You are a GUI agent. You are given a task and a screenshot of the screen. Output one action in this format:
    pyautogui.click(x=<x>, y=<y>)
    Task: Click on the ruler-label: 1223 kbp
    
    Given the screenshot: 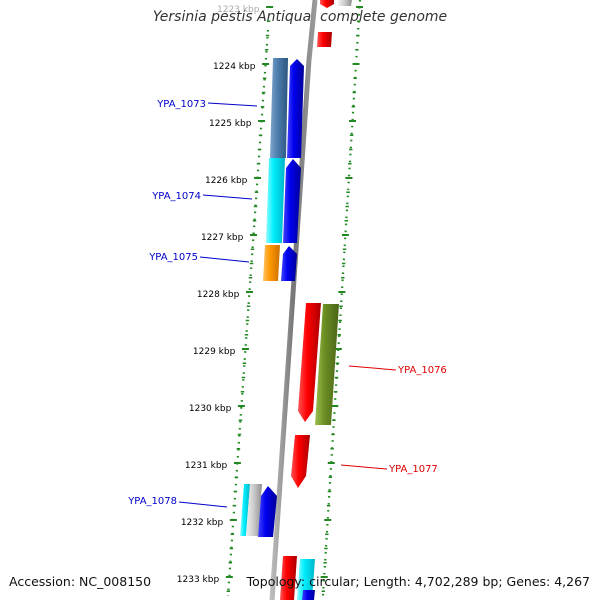 What is the action you would take?
    pyautogui.click(x=238, y=10)
    